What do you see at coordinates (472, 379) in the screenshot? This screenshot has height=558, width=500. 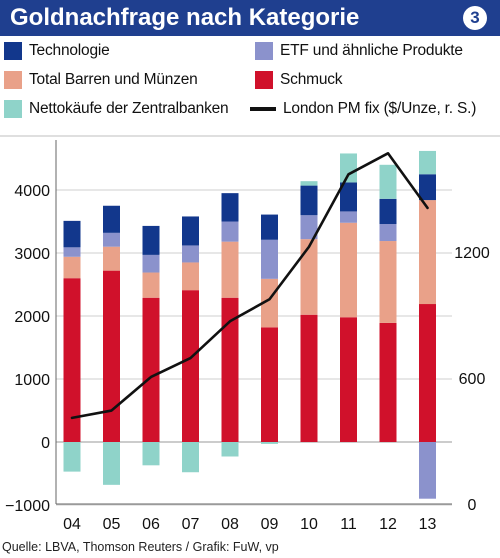 I see `y2-tick-label-600: 600` at bounding box center [472, 379].